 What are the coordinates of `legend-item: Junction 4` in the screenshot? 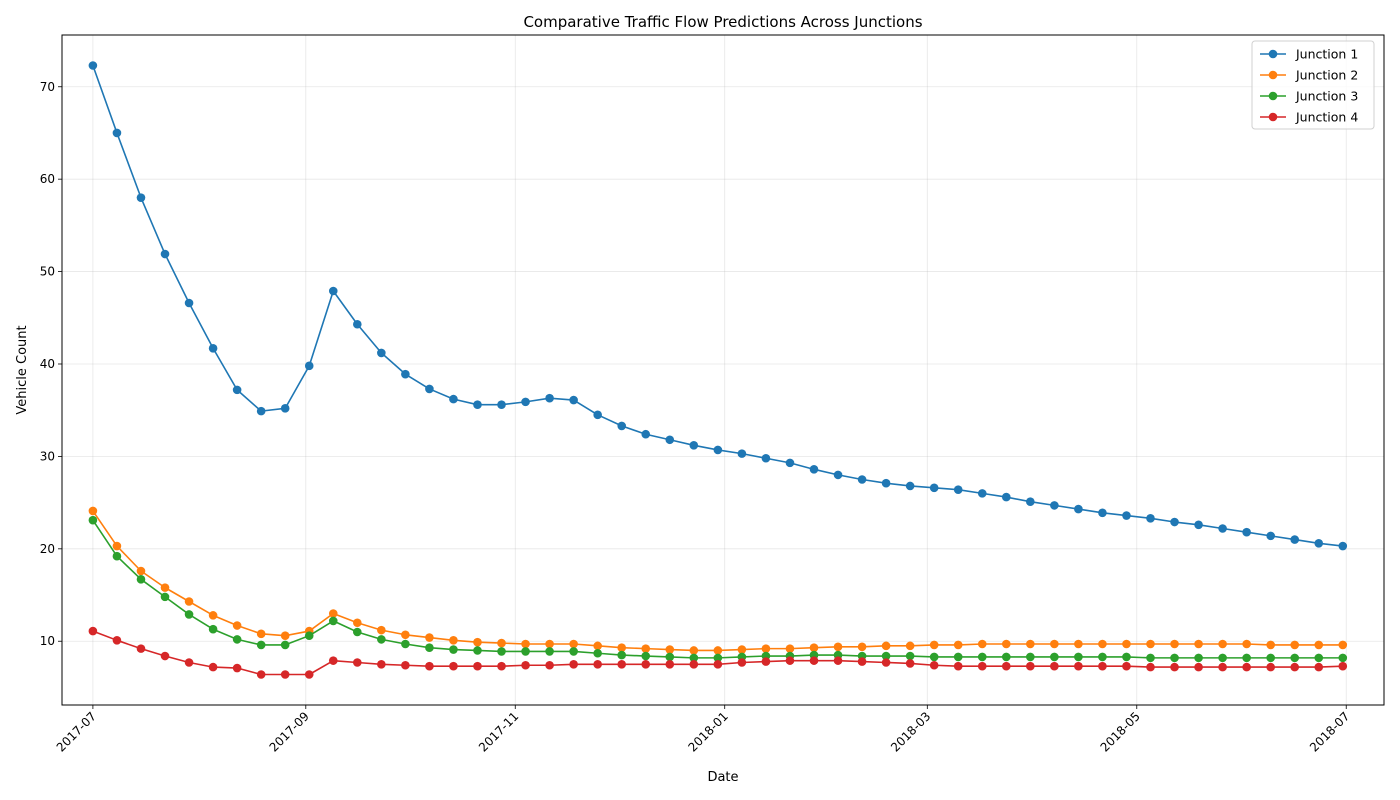 It's located at (1309, 117).